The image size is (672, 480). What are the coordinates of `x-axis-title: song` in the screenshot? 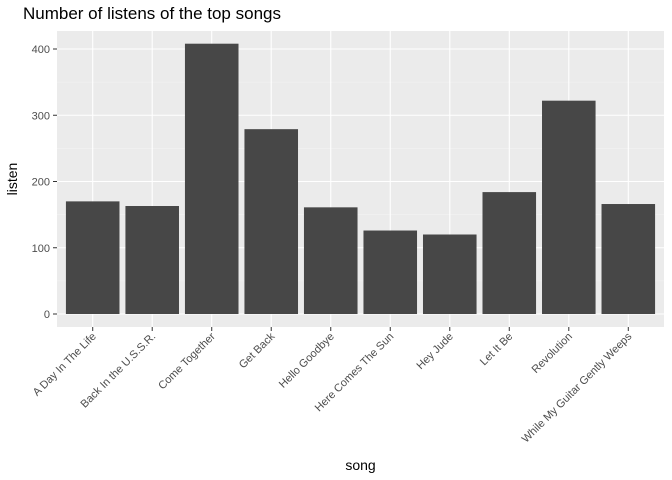 It's located at (360, 465).